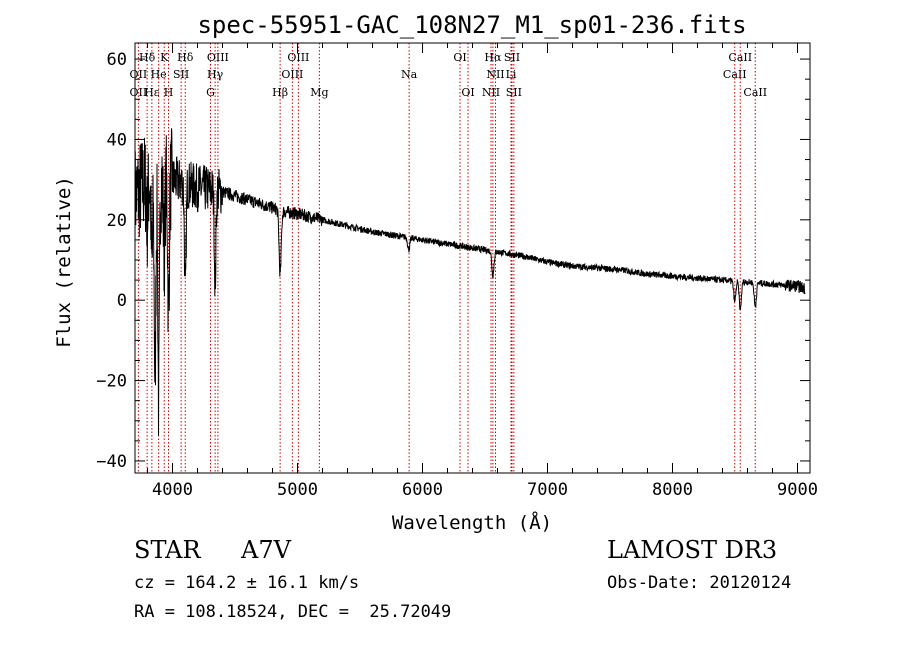 This screenshot has width=900, height=649. Describe the element at coordinates (215, 74) in the screenshot. I see `line-label: Hγ` at that location.